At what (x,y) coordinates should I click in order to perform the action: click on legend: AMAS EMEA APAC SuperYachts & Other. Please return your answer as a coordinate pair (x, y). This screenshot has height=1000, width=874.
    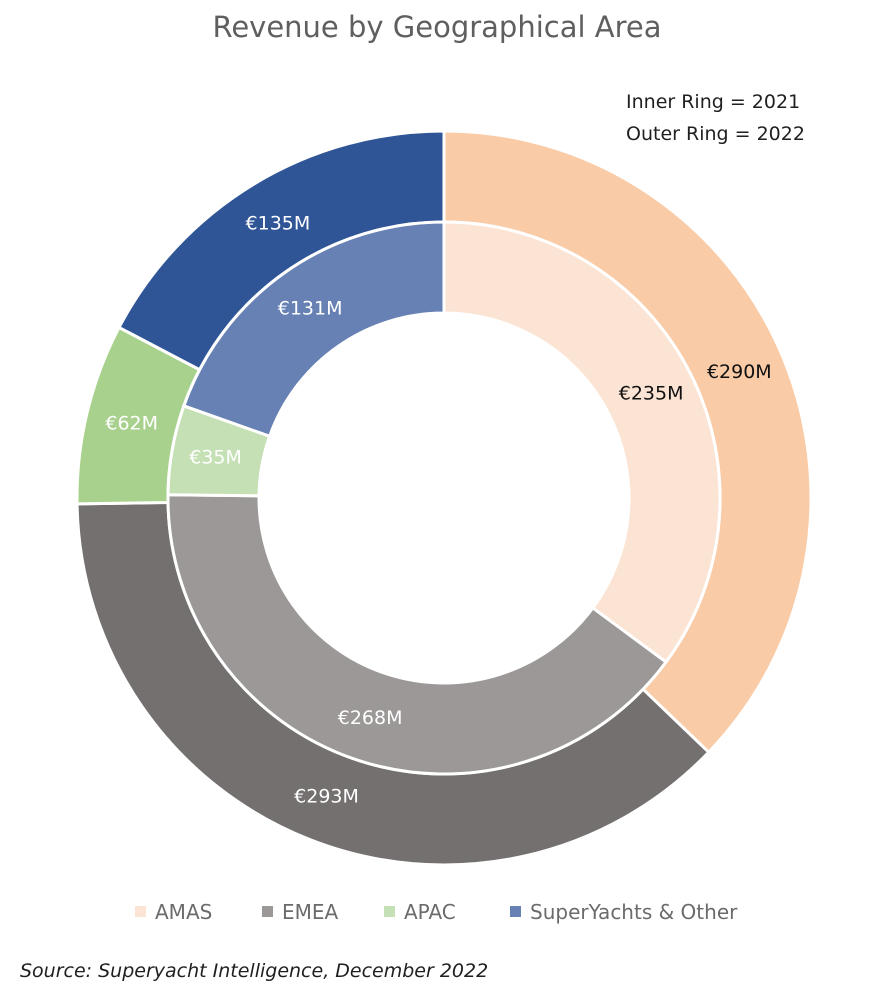
    Looking at the image, I should click on (436, 912).